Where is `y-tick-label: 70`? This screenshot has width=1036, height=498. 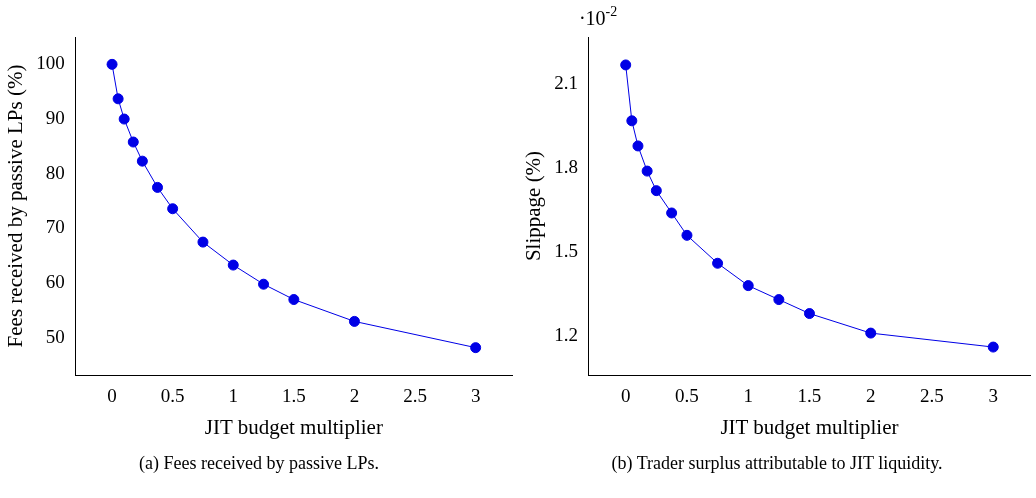
y-tick-label: 70 is located at coordinates (55, 227).